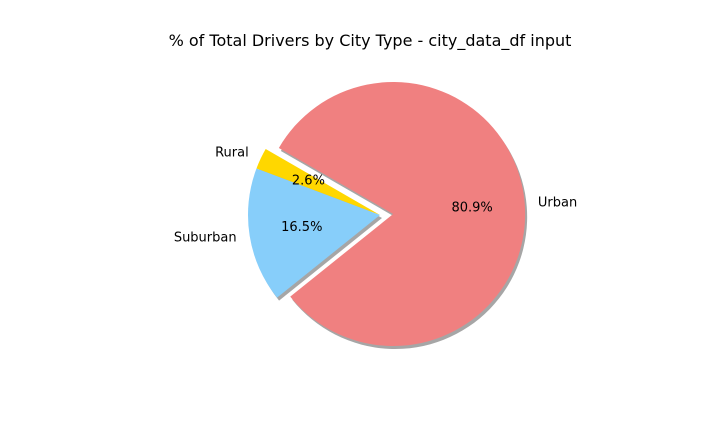  I want to click on pie-value-label-urban: 80.9%, so click(471, 207).